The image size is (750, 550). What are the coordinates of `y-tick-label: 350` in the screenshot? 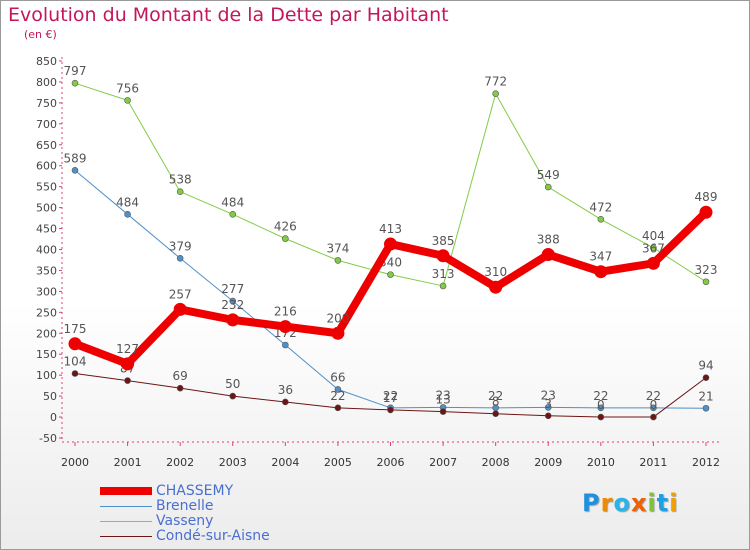 It's located at (46, 270).